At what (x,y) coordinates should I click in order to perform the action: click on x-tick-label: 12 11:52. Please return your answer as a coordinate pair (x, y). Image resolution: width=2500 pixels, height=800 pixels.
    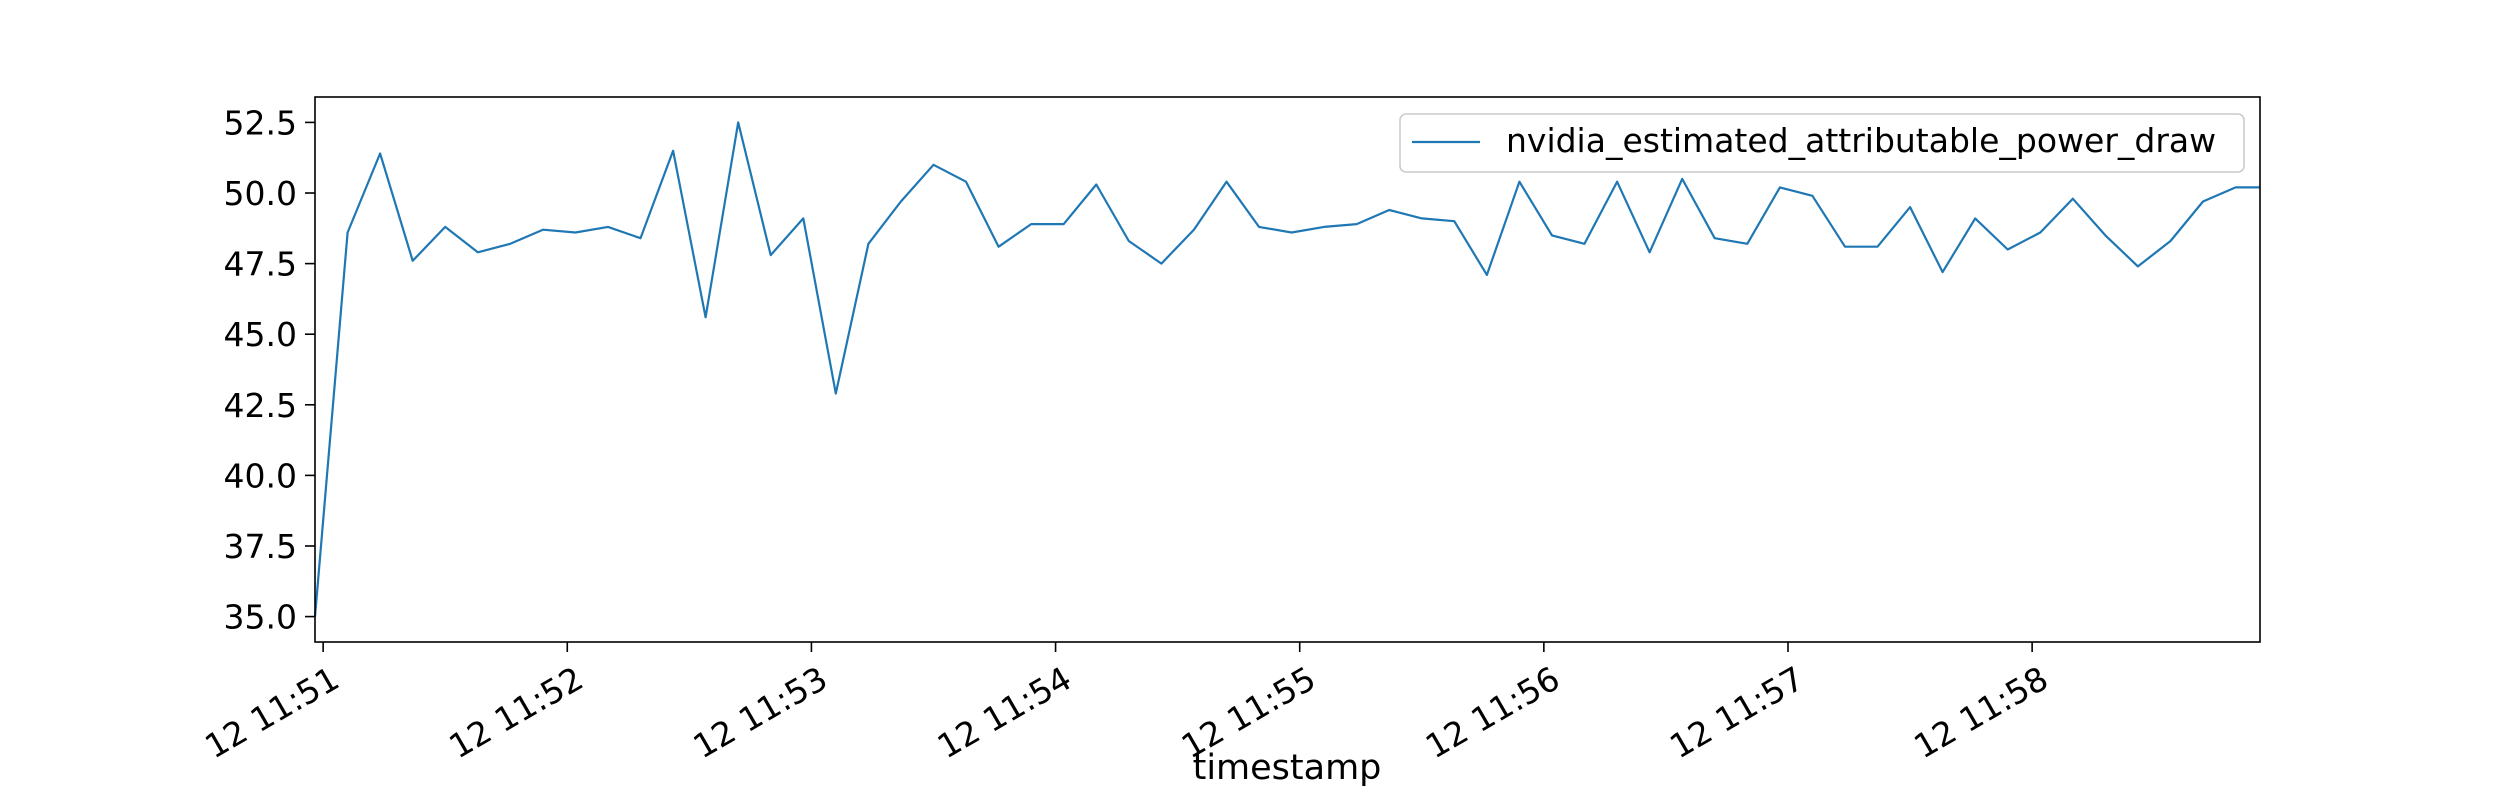
    Looking at the image, I should click on (515, 713).